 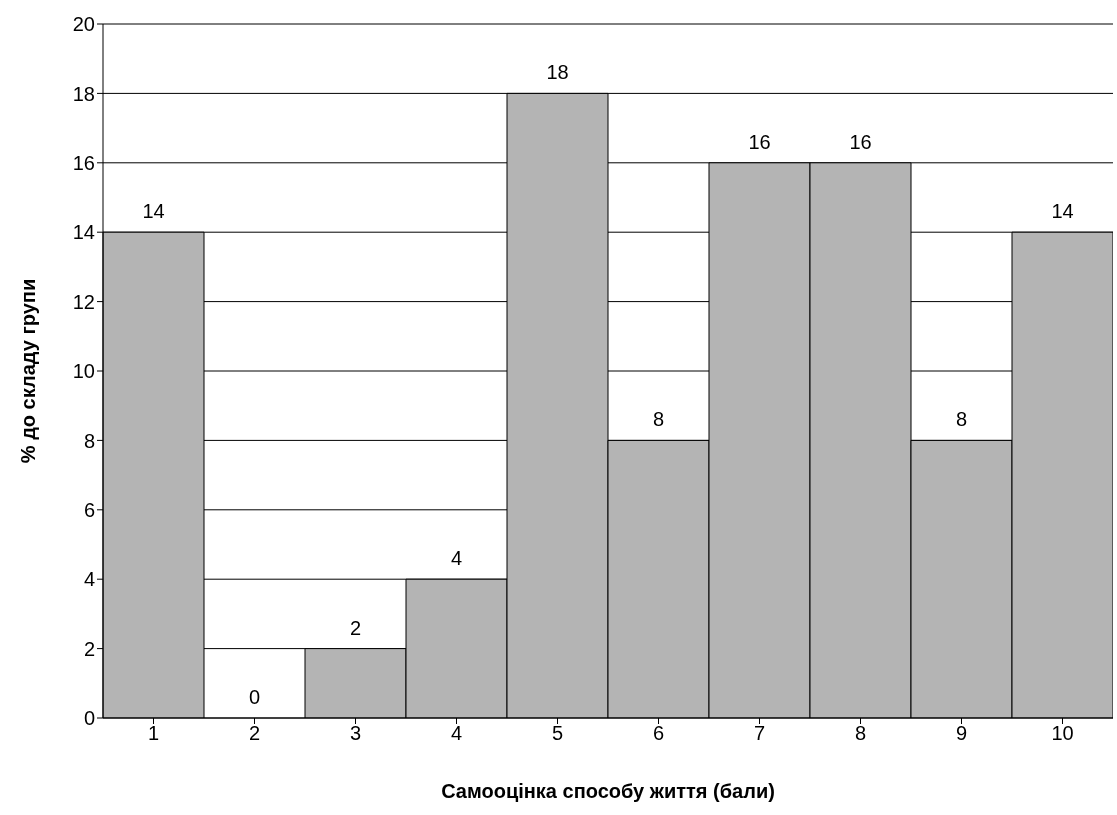 I want to click on y-tick-label: 8, so click(x=89, y=440).